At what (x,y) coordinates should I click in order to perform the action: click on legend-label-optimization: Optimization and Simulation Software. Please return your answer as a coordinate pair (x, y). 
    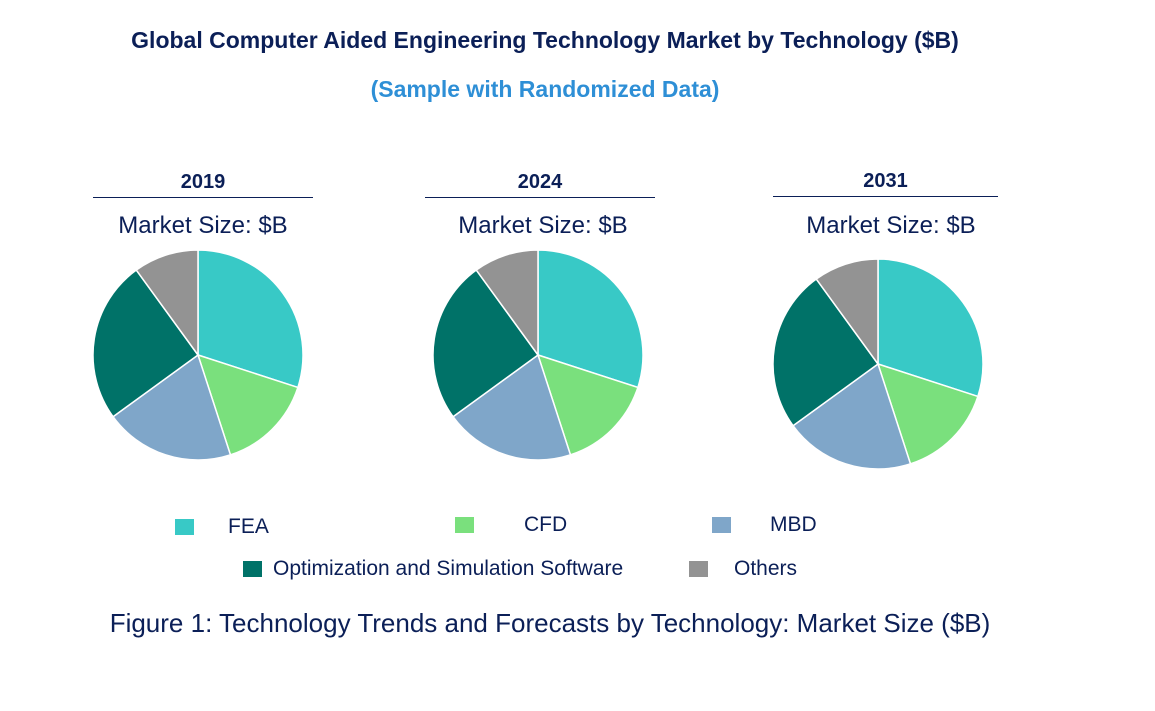
    Looking at the image, I should click on (448, 568).